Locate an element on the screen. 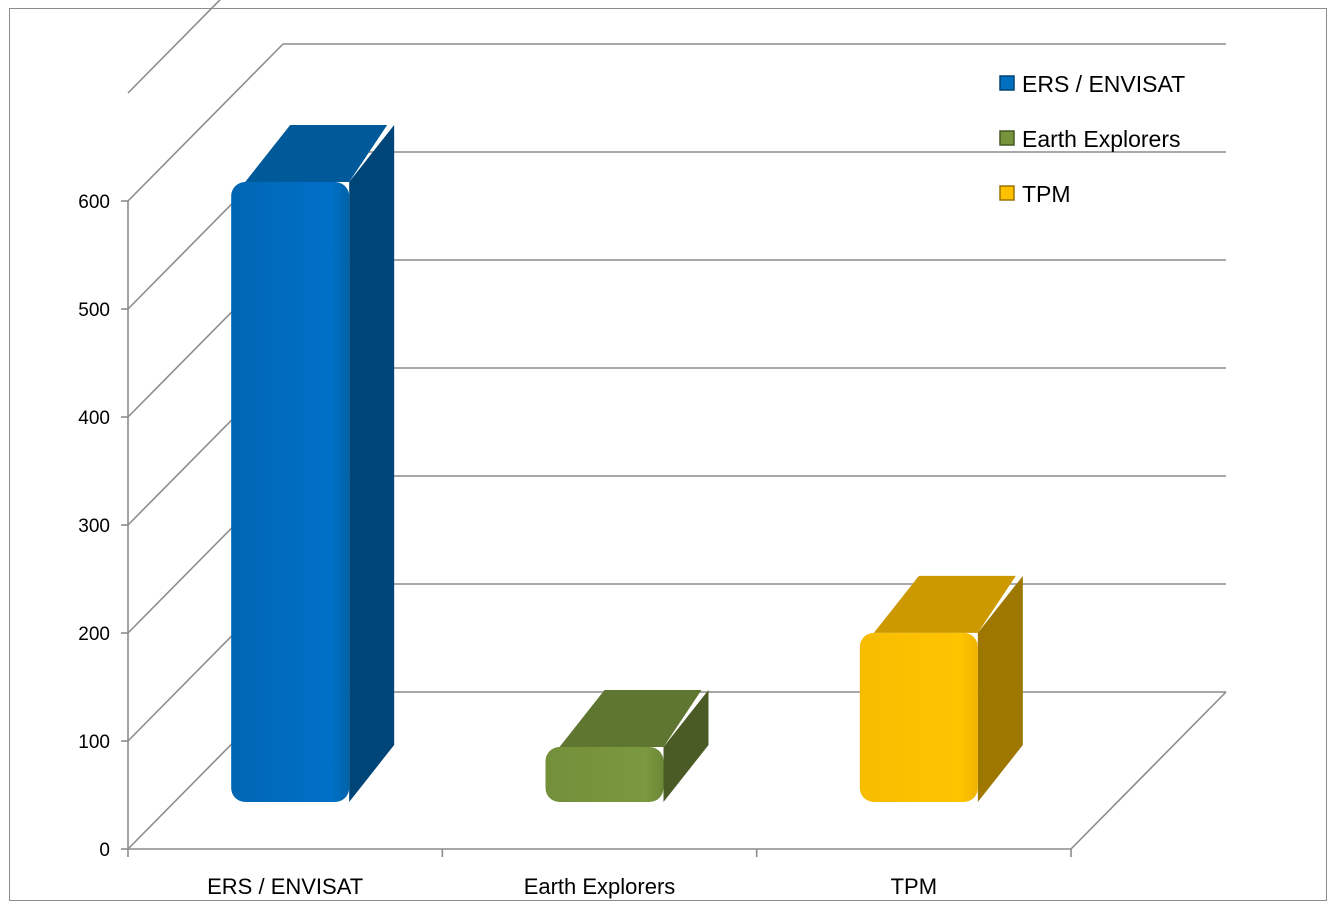 Image resolution: width=1337 pixels, height=908 pixels. legend-item: TPM is located at coordinates (1035, 194).